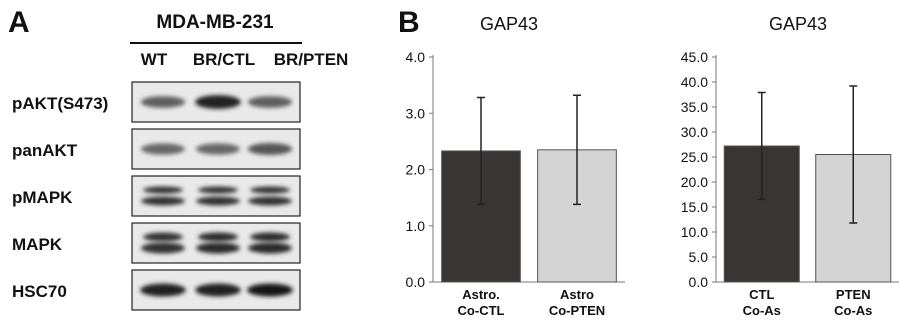 The image size is (901, 320). What do you see at coordinates (215, 22) in the screenshot?
I see `cell-line-label: MDA-MB-231` at bounding box center [215, 22].